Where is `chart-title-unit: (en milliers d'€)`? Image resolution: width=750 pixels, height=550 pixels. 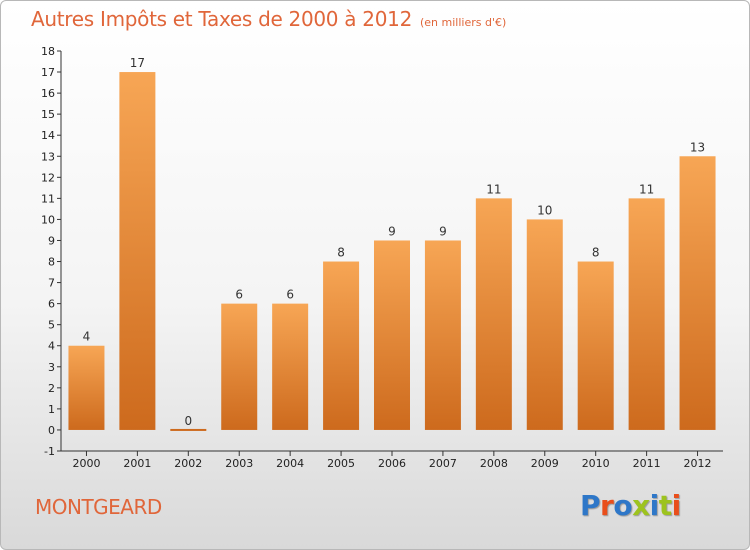
chart-title-unit: (en milliers d'€) is located at coordinates (463, 22).